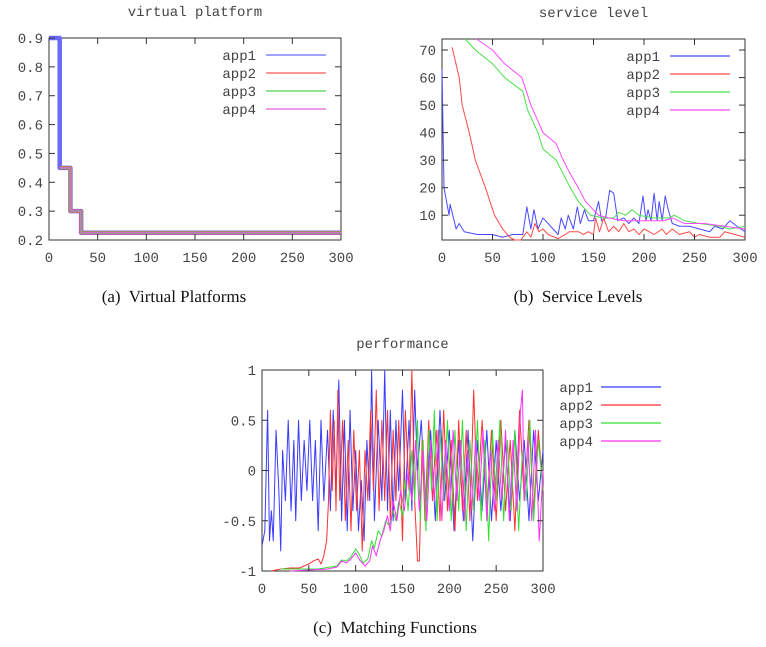  I want to click on chart-title: service level, so click(593, 14).